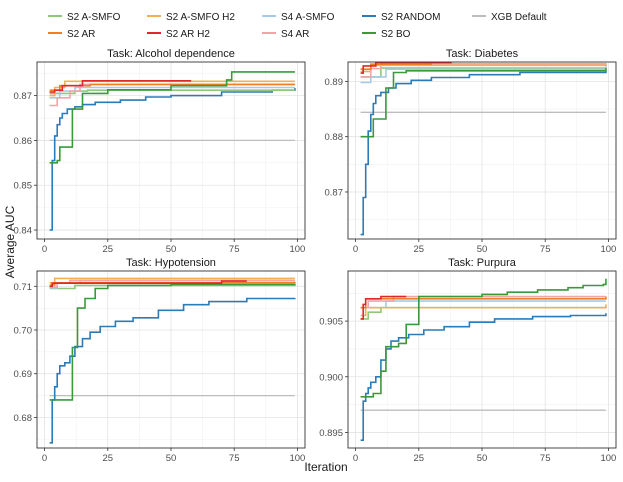  I want to click on y-tick-label: 0.84, so click(23, 231).